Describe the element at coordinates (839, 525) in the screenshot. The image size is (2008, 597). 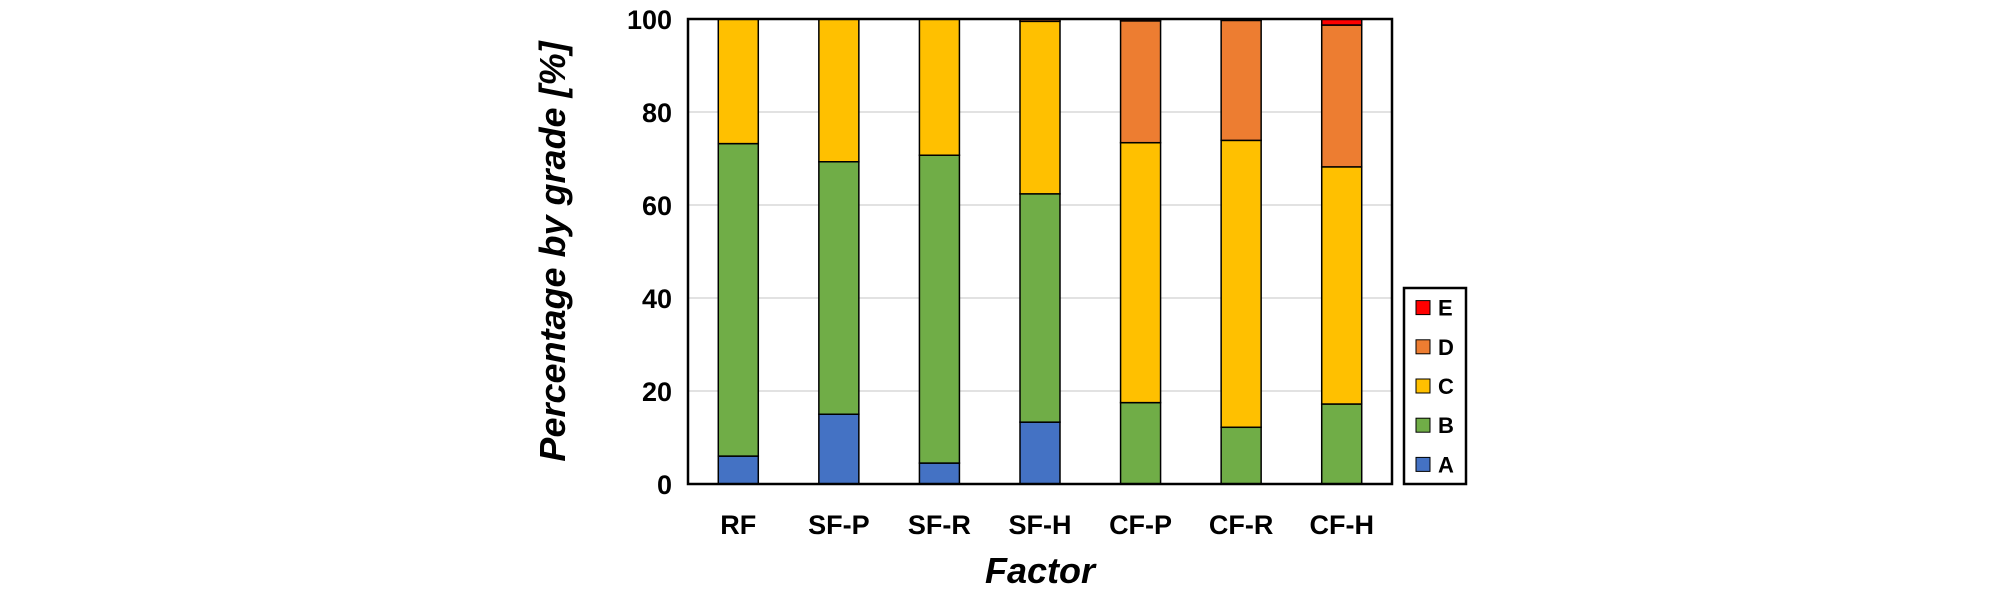
I see `x-tick-label: SF-P` at that location.